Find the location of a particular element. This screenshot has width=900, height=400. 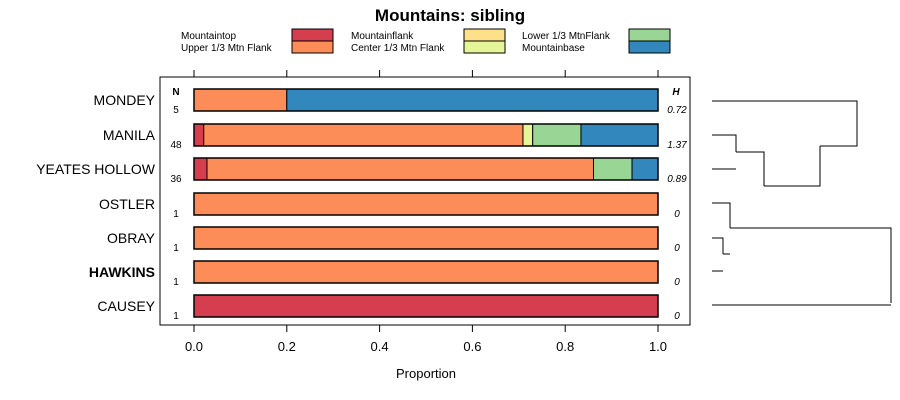

h-values: 0.72 1.37 0.89 0 0 0 0 is located at coordinates (677, 213).